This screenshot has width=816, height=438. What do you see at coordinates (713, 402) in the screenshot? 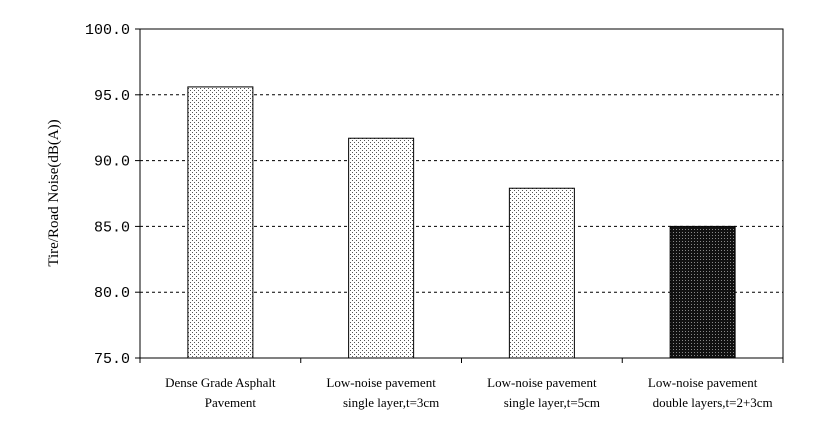
I see `category-label: double layers,t=2+3cm` at bounding box center [713, 402].